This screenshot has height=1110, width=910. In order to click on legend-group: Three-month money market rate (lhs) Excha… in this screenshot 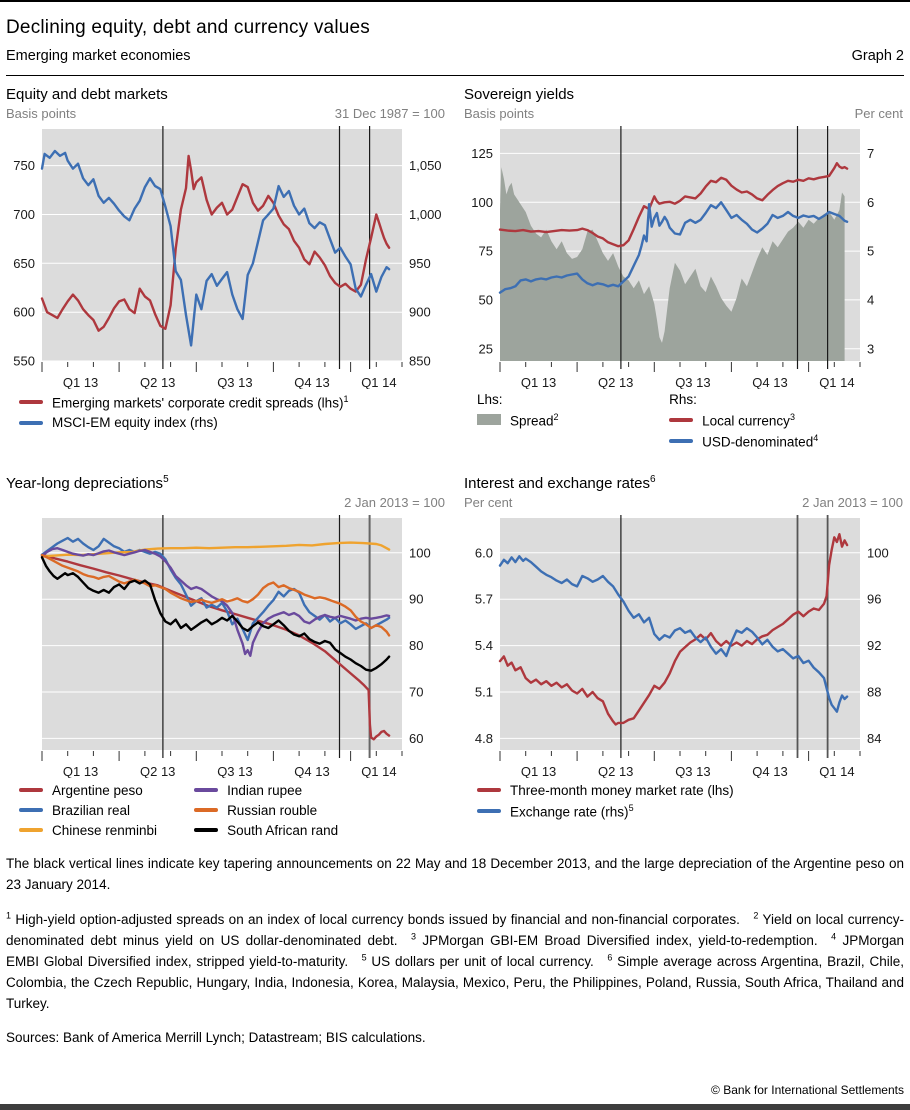, I will do `click(605, 801)`.